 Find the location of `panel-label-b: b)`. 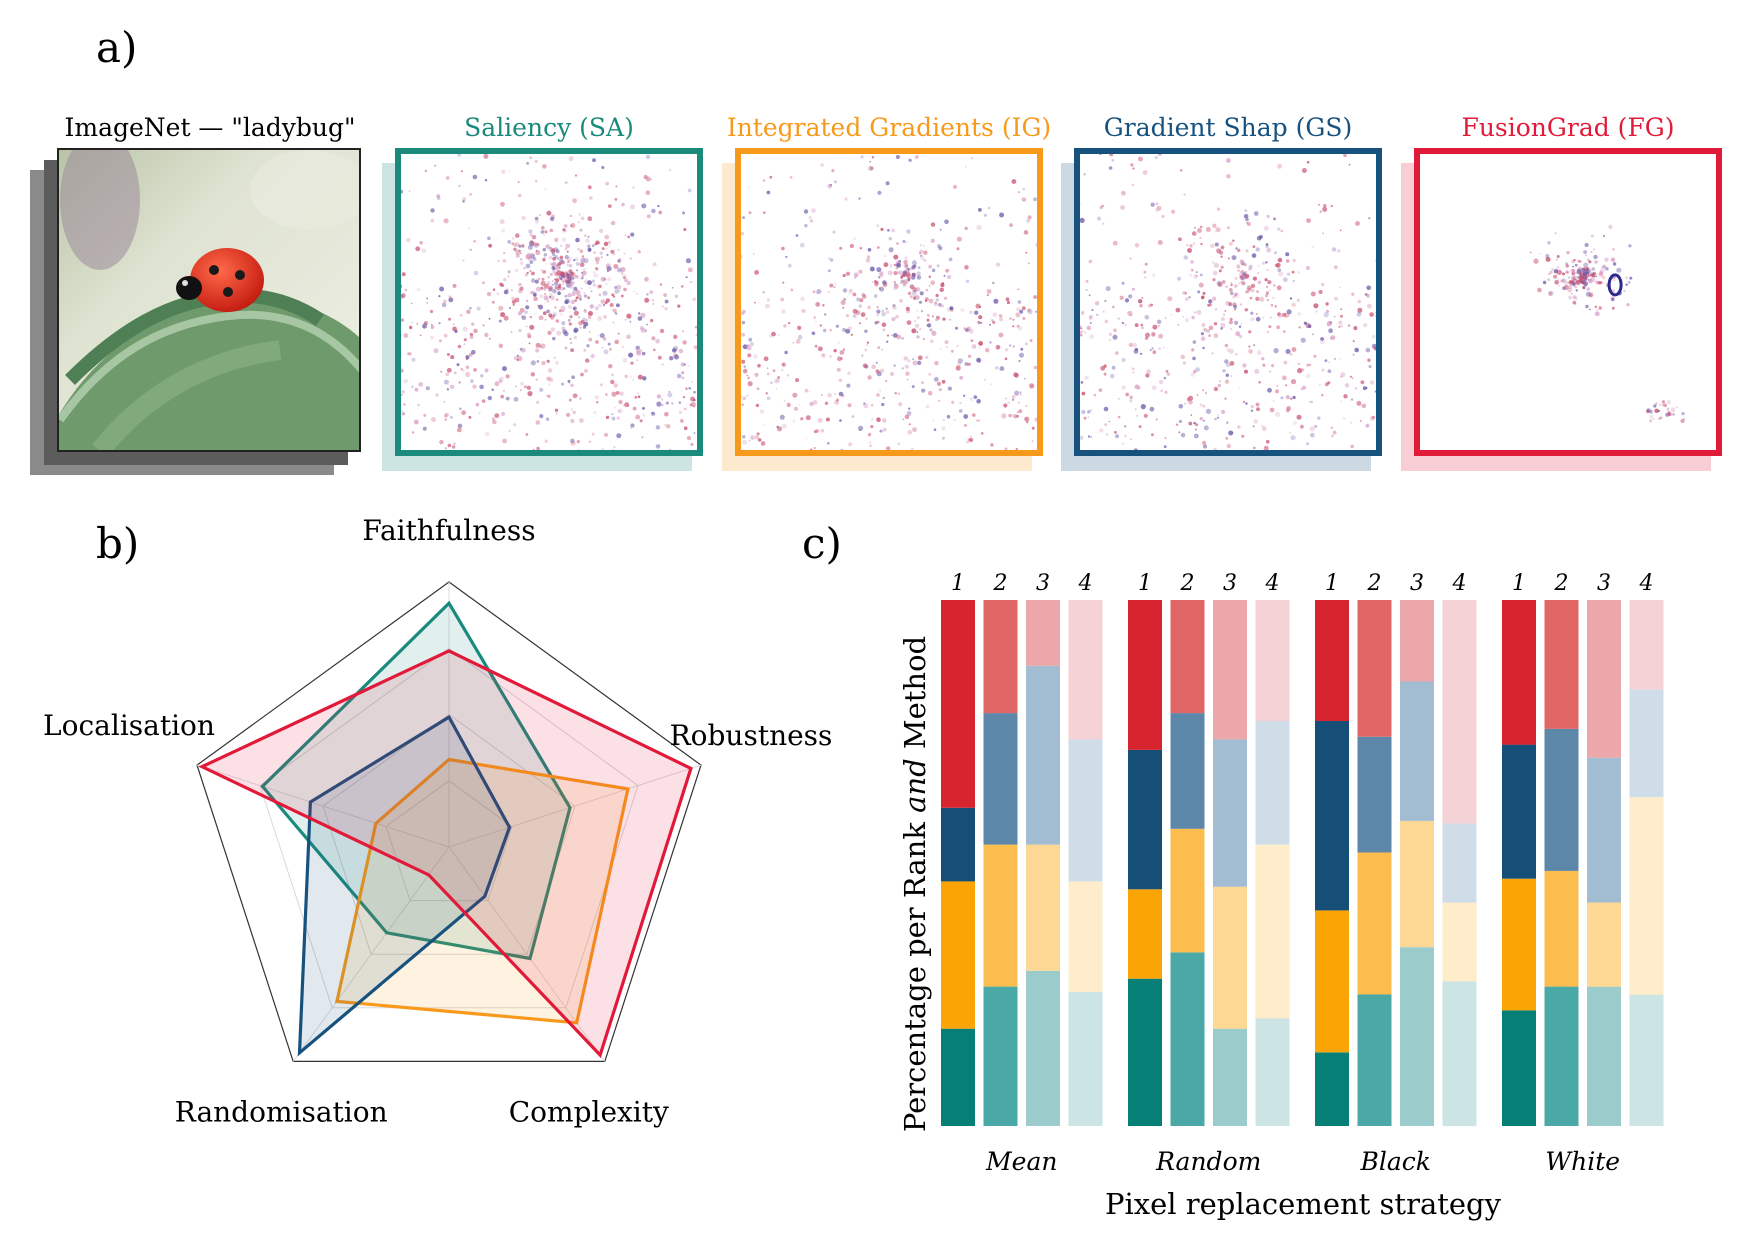

panel-label-b: b) is located at coordinates (117, 543).